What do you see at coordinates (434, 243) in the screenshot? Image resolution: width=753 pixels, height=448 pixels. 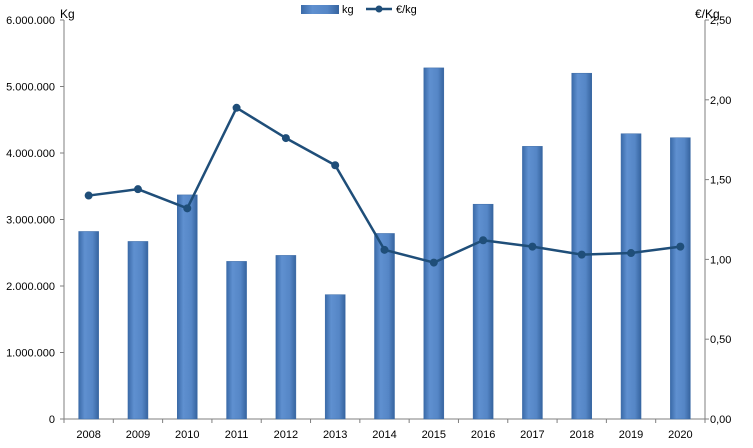 I see `bar-2015` at bounding box center [434, 243].